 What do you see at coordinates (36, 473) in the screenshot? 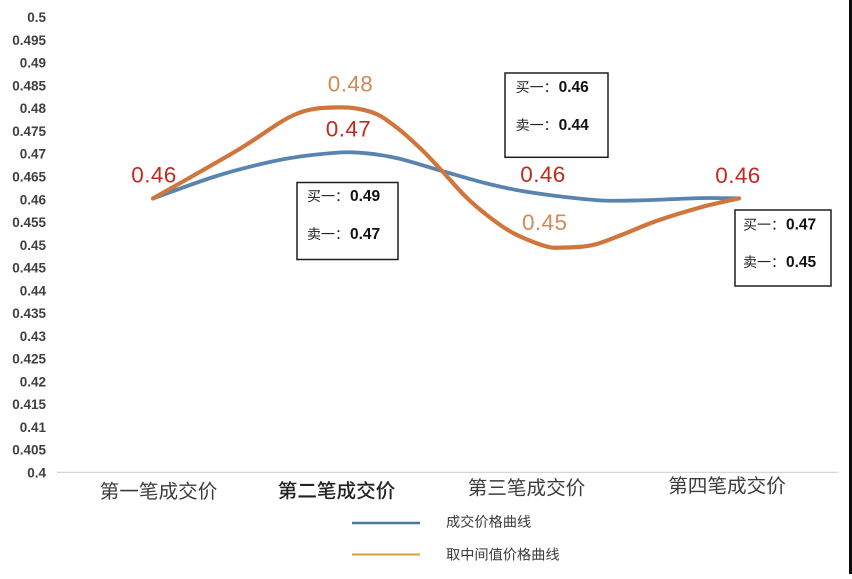
I see `svg-text: 0.4` at bounding box center [36, 473].